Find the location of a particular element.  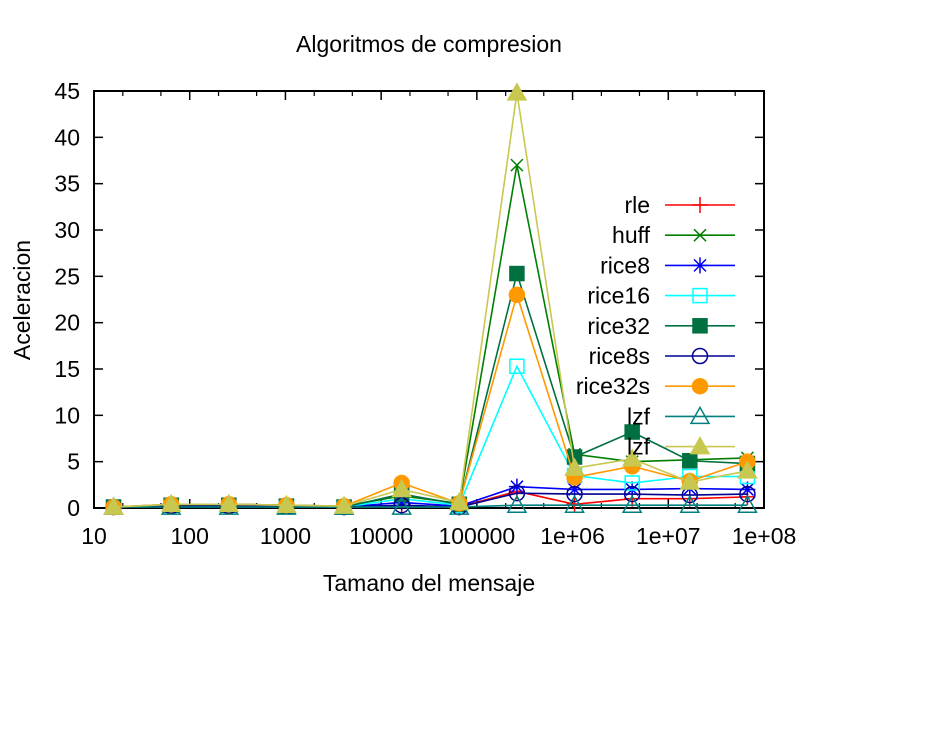

legend-entry: rice16 is located at coordinates (661, 296).